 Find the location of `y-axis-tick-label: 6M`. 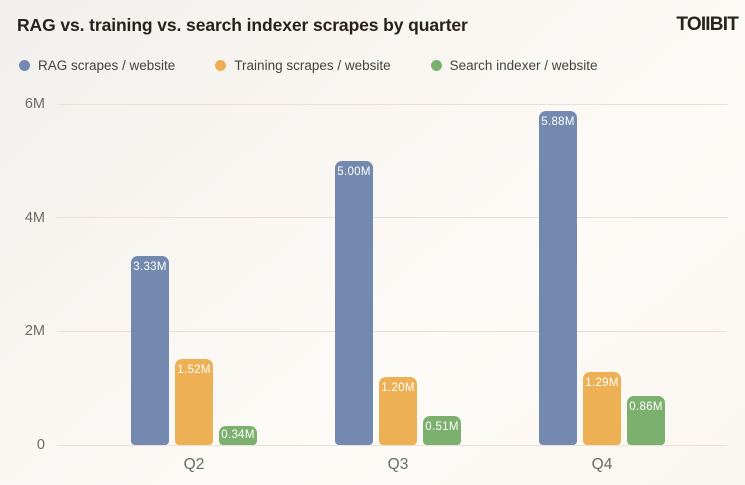

y-axis-tick-label: 6M is located at coordinates (34, 104).